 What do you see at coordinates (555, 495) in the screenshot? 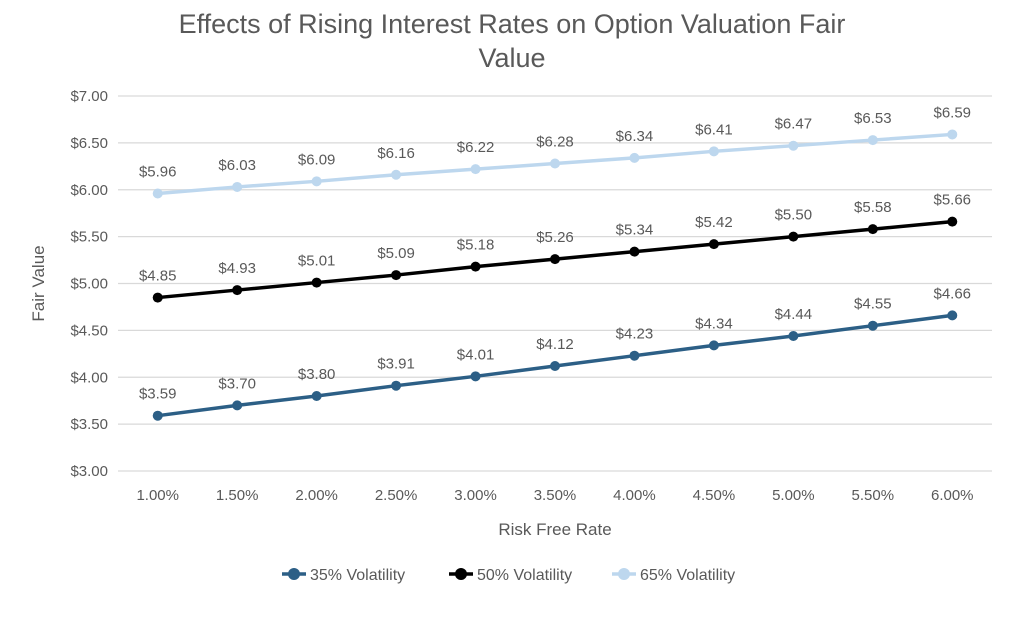
I see `x-tick-label: 3.50%` at bounding box center [555, 495].